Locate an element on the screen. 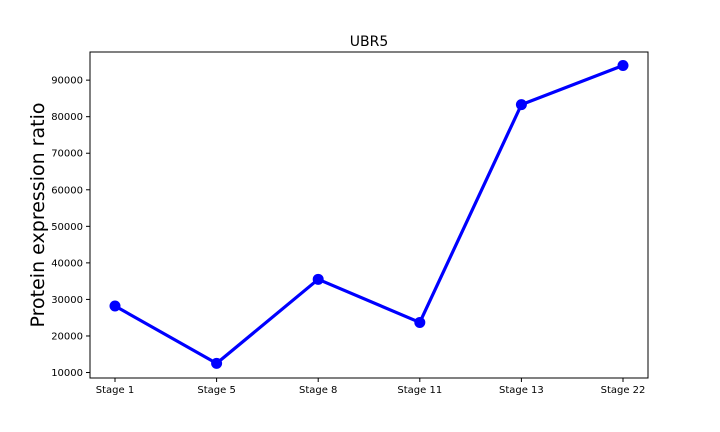 The height and width of the screenshot is (432, 720). y-tick-label: 50000 is located at coordinates (67, 227).